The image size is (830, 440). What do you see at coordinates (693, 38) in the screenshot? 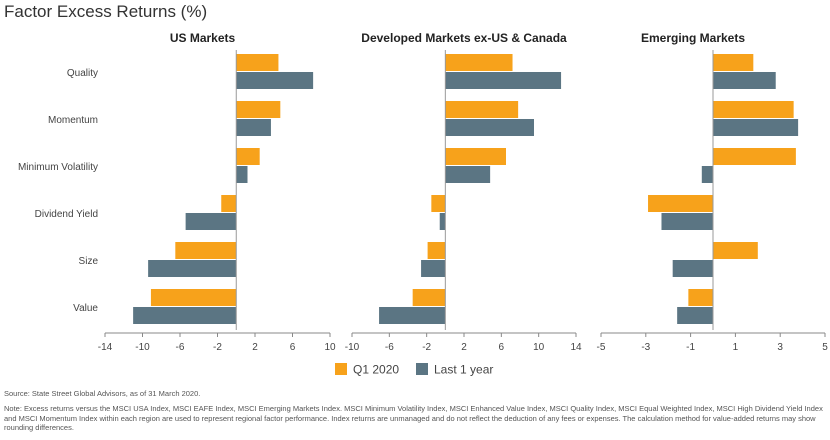
I see `panel-title: Emerging Markets` at bounding box center [693, 38].